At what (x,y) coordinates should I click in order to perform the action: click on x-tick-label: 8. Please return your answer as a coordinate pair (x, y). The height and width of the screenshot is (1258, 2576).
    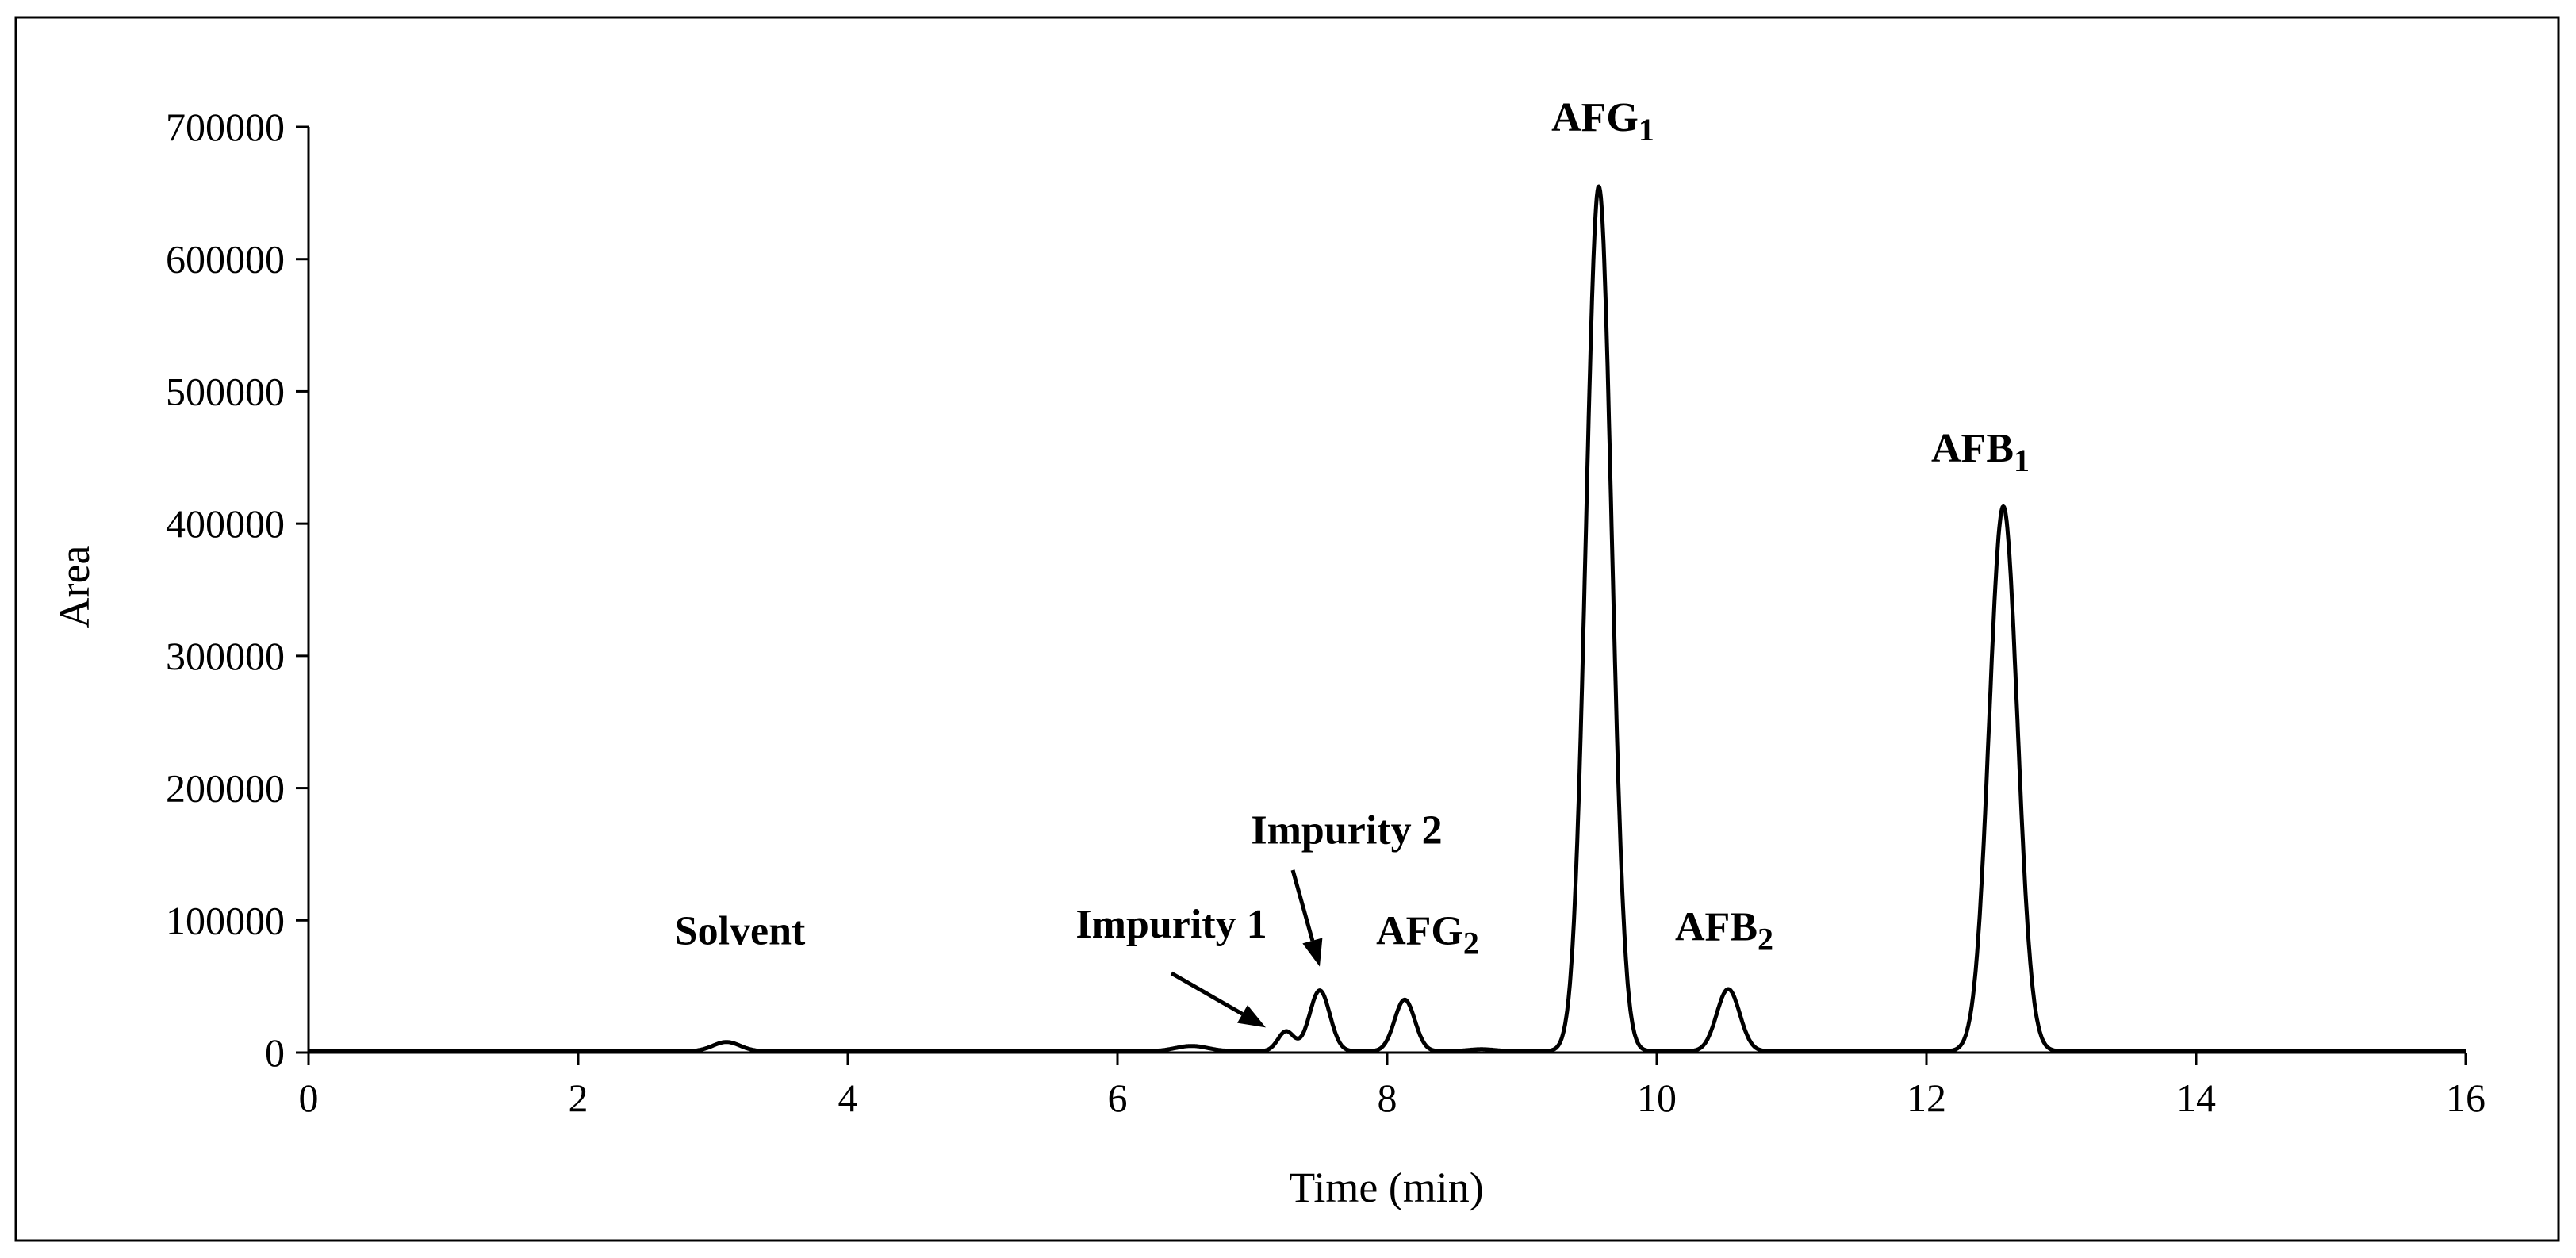
    Looking at the image, I should click on (1387, 1098).